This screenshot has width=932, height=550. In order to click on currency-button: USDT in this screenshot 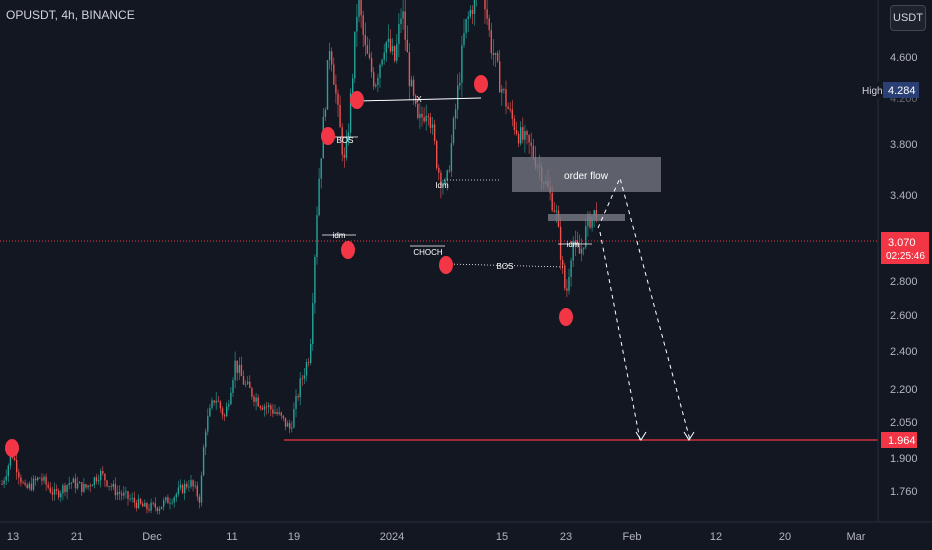, I will do `click(908, 18)`.